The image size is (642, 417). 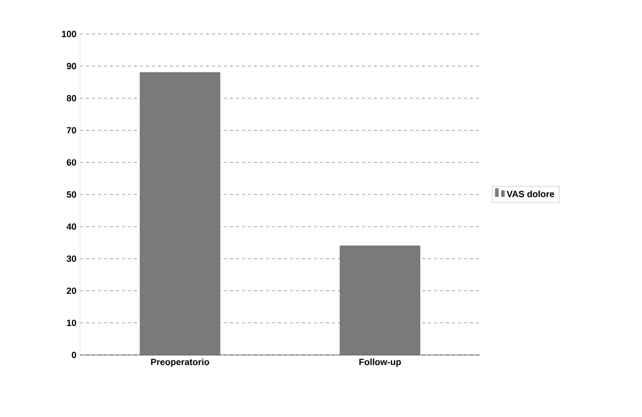 I want to click on y-tick-label: 50, so click(x=71, y=194).